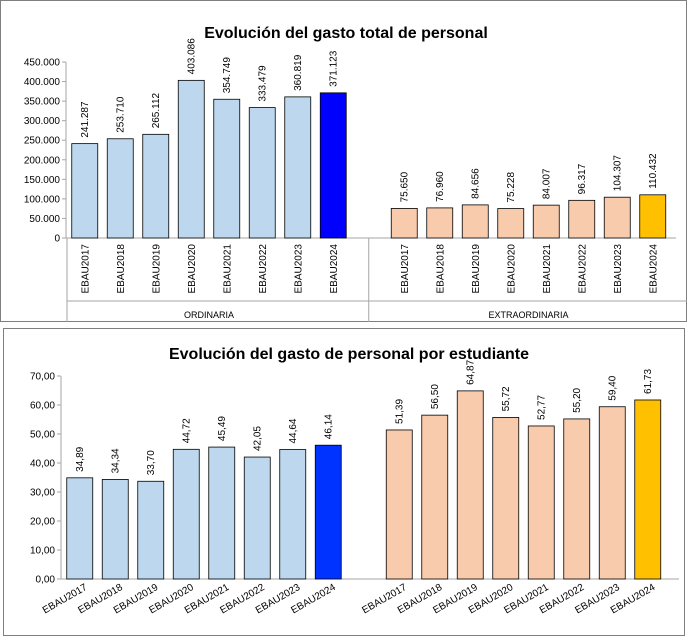 The height and width of the screenshot is (637, 687). Describe the element at coordinates (46, 580) in the screenshot. I see `y-tick-label: 0,00` at that location.